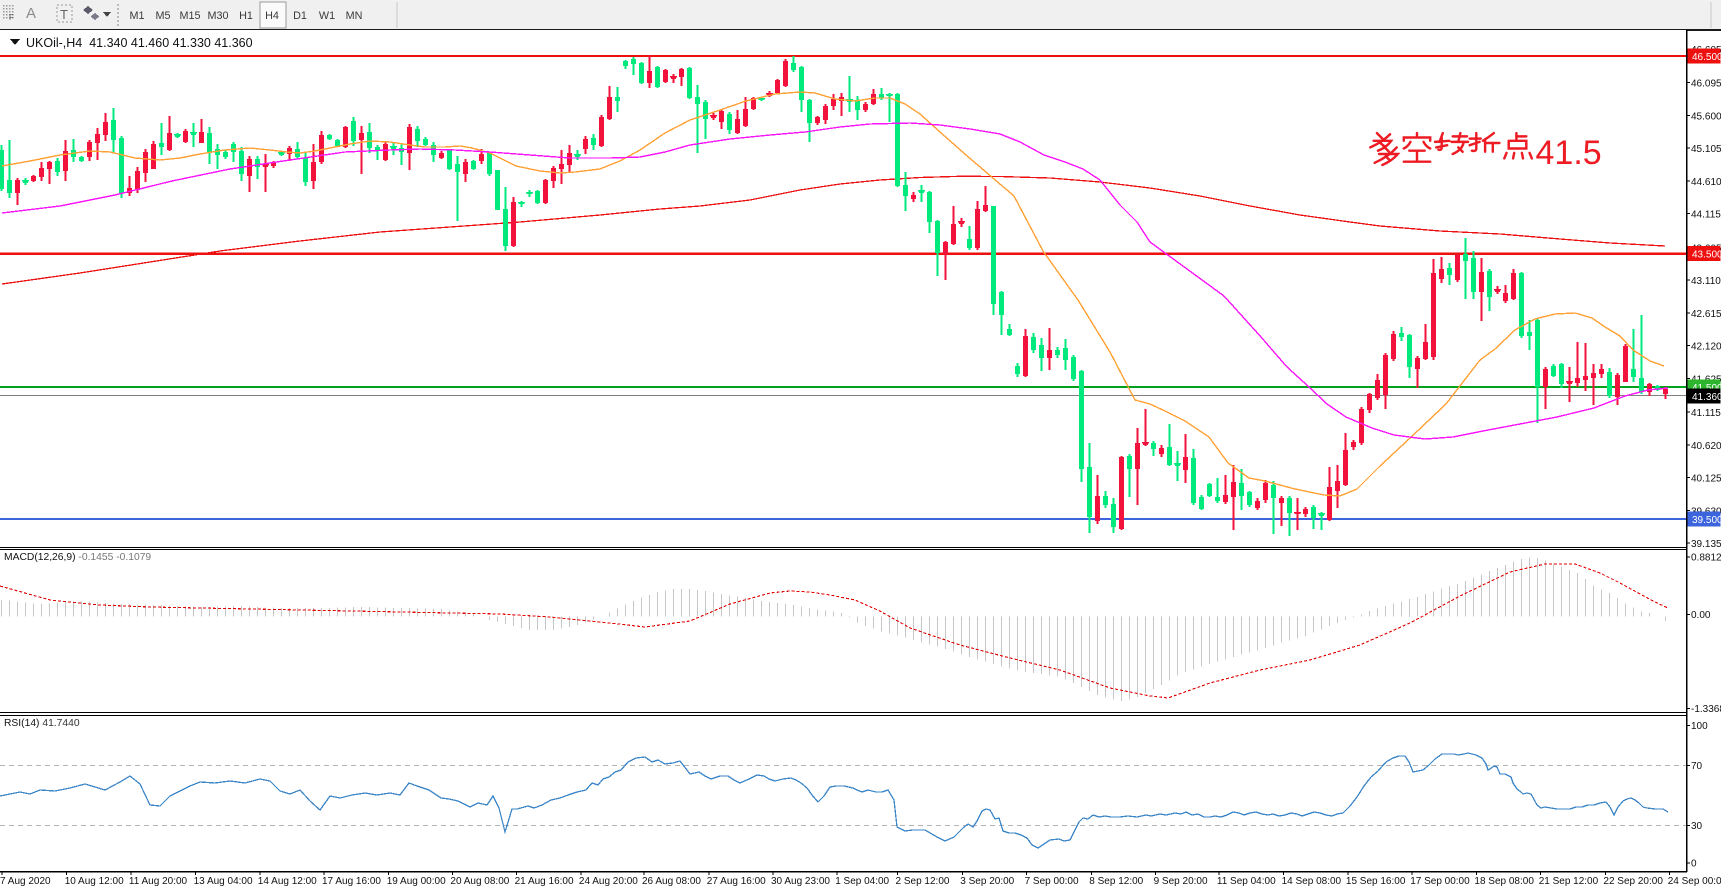 The image size is (1721, 893). Describe the element at coordinates (862, 881) in the screenshot. I see `svg-text: 1 Sep 04:00` at that location.